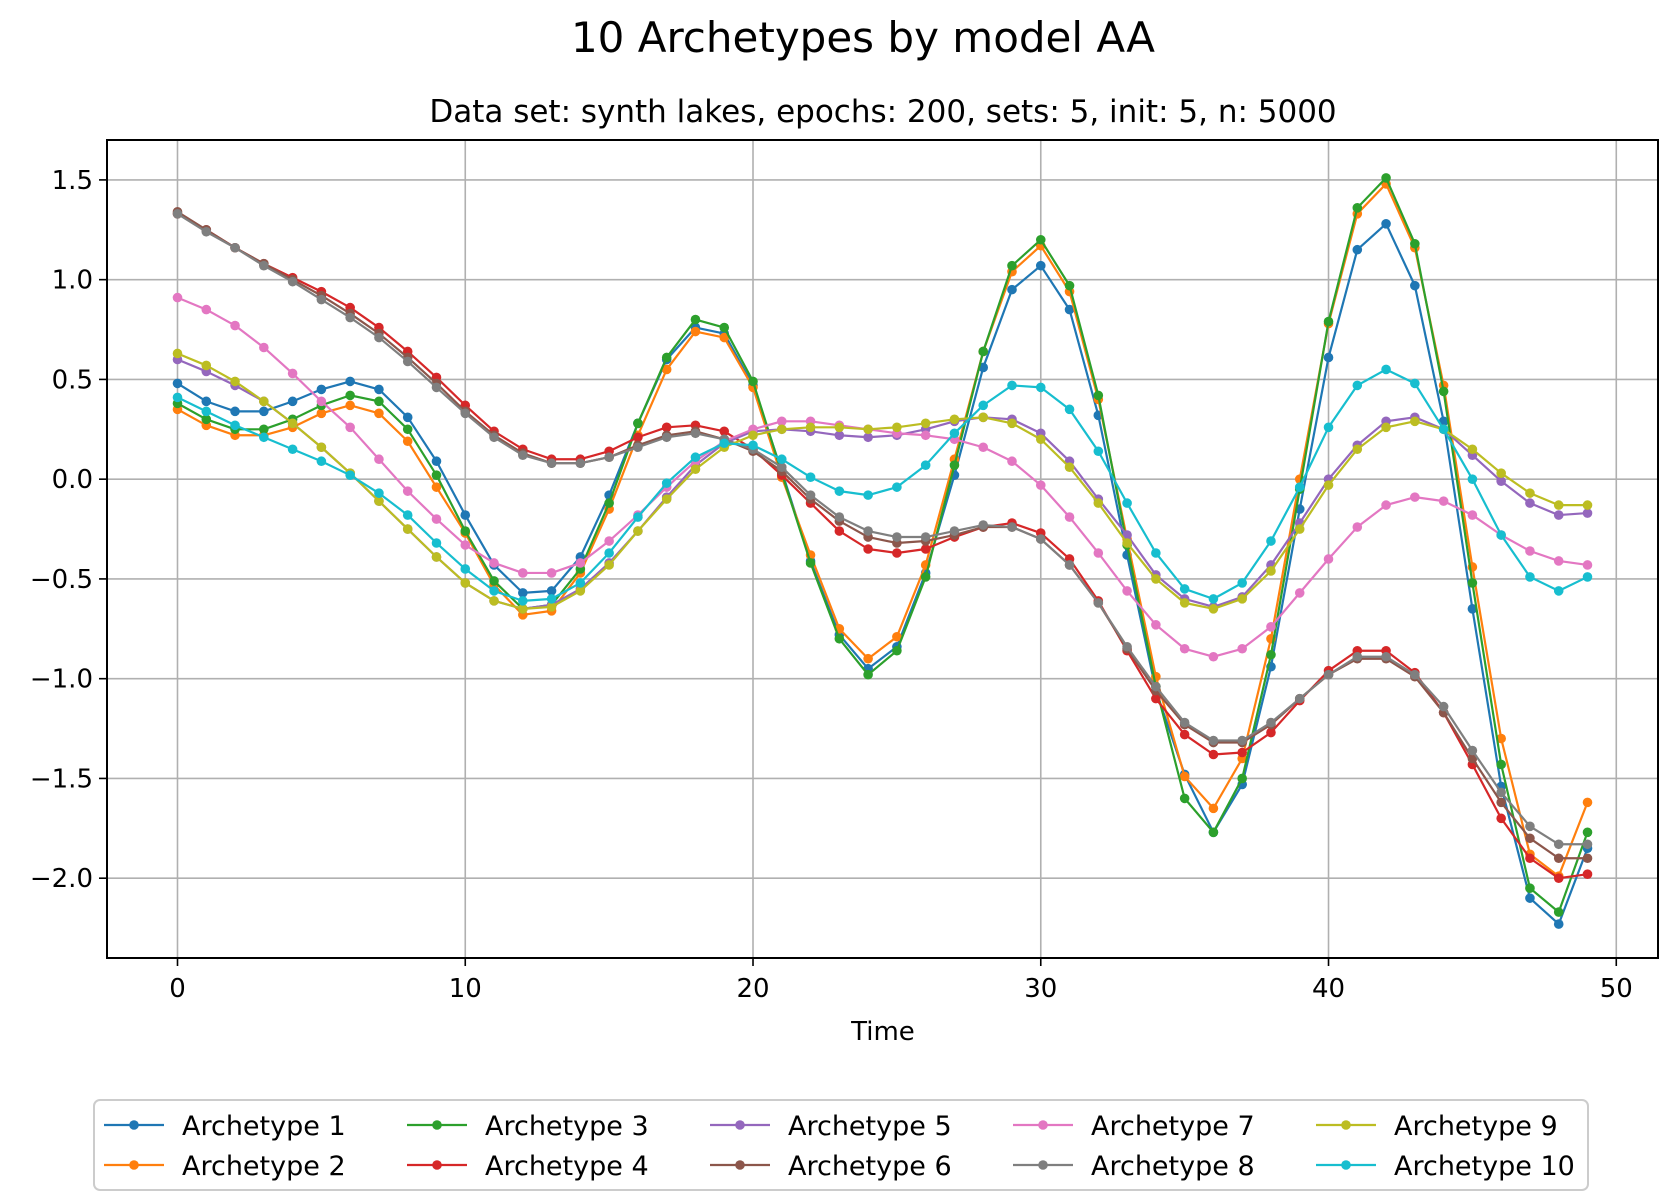 The image size is (1676, 1202). Describe the element at coordinates (264, 1166) in the screenshot. I see `legend-label: Archetype 2` at that location.